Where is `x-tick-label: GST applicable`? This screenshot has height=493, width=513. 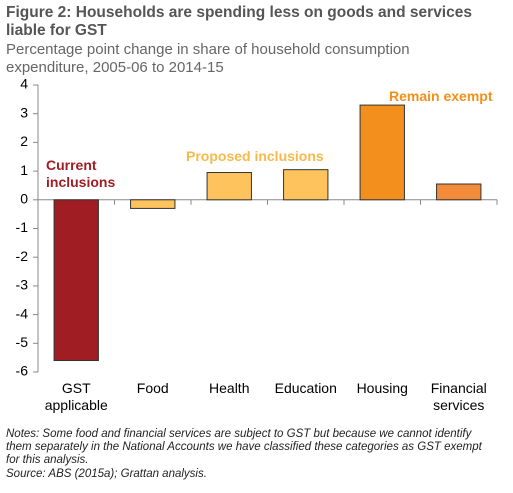 x-tick-label: GST applicable is located at coordinates (76, 396).